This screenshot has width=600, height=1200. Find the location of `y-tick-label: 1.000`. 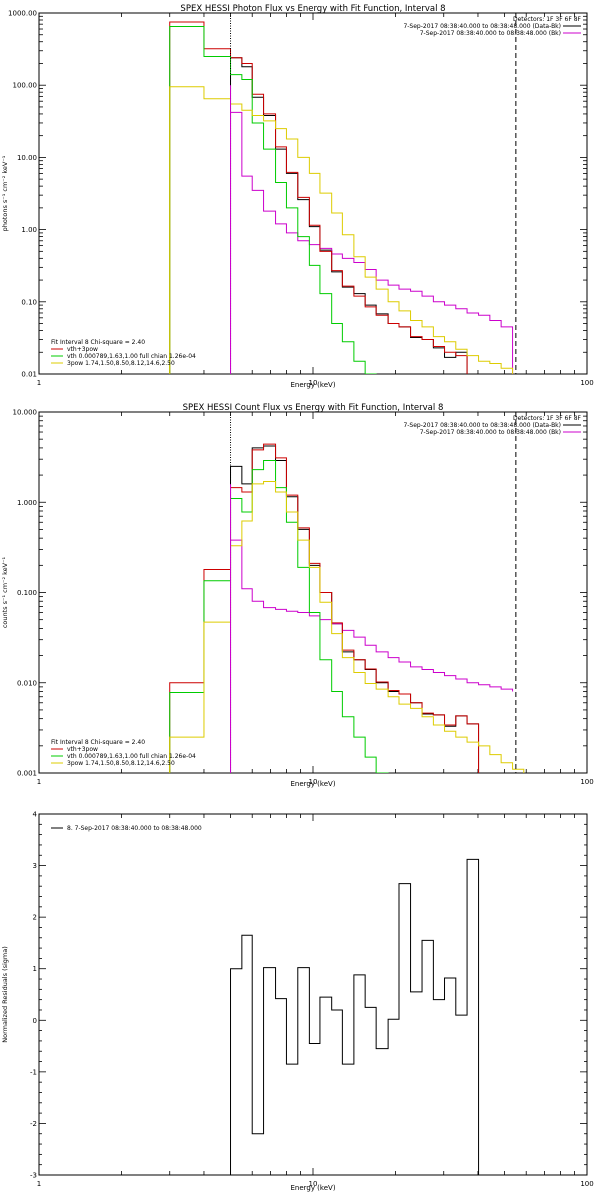

y-tick-label: 1.000 is located at coordinates (27, 503).